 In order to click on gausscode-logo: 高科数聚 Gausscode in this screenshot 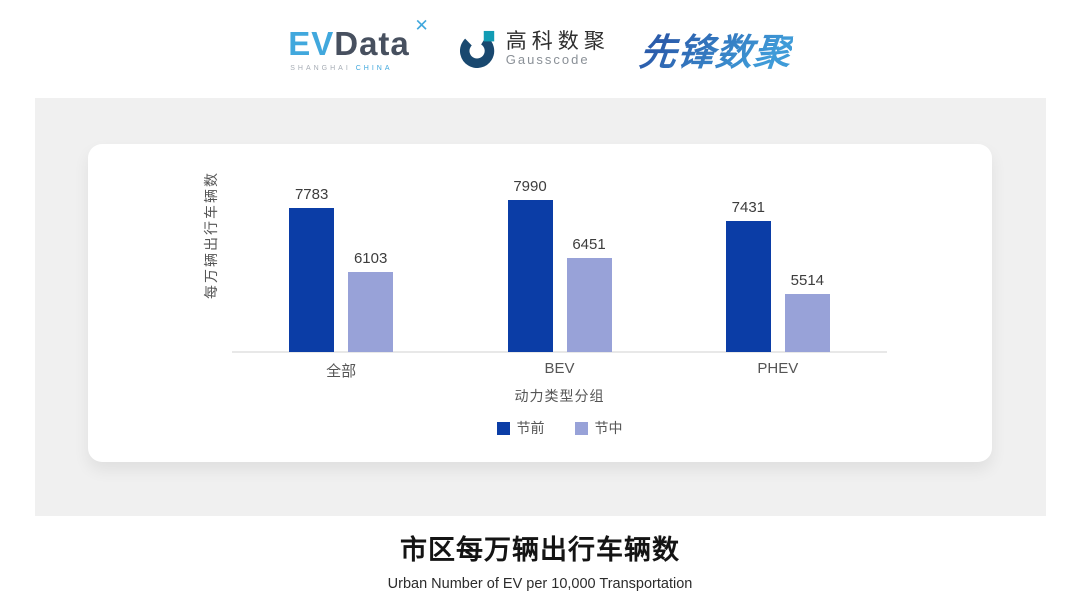, I will do `click(534, 49)`.